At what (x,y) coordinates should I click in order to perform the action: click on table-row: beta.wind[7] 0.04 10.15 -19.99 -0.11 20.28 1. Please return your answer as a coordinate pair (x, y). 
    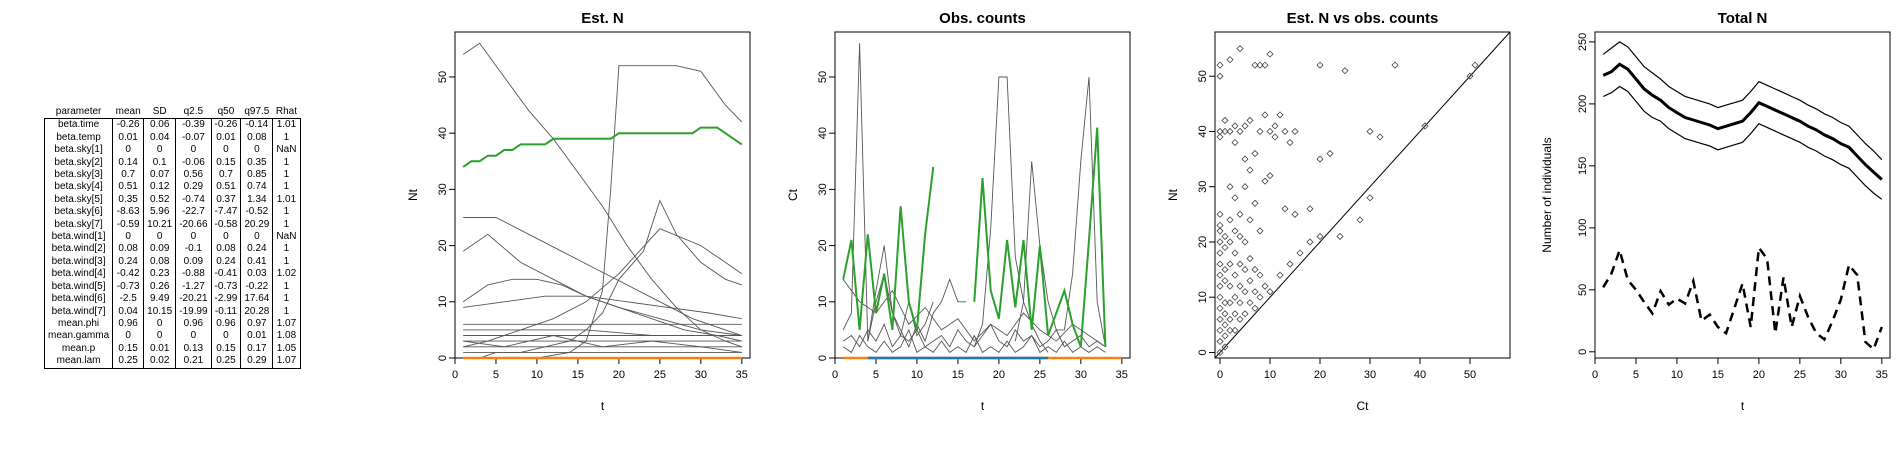
    Looking at the image, I should click on (172, 311).